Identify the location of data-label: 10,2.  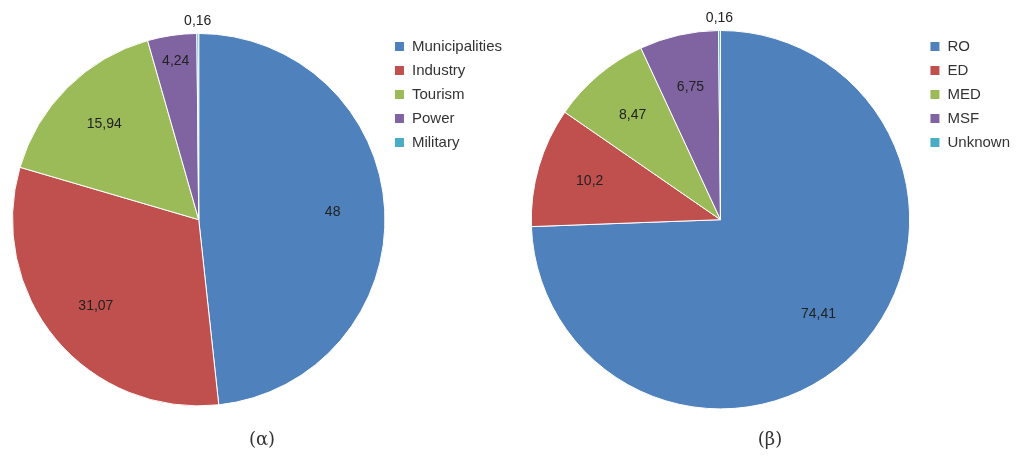
(590, 180).